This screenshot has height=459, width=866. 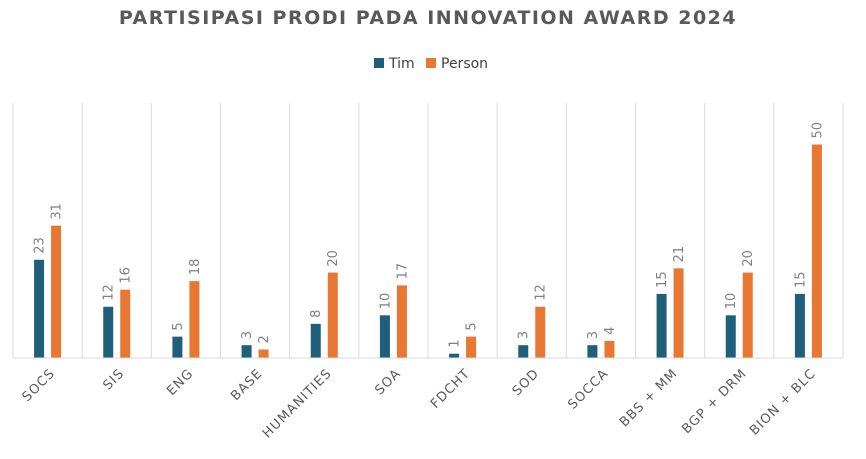 I want to click on data-label-tim-5: 10, so click(x=385, y=301).